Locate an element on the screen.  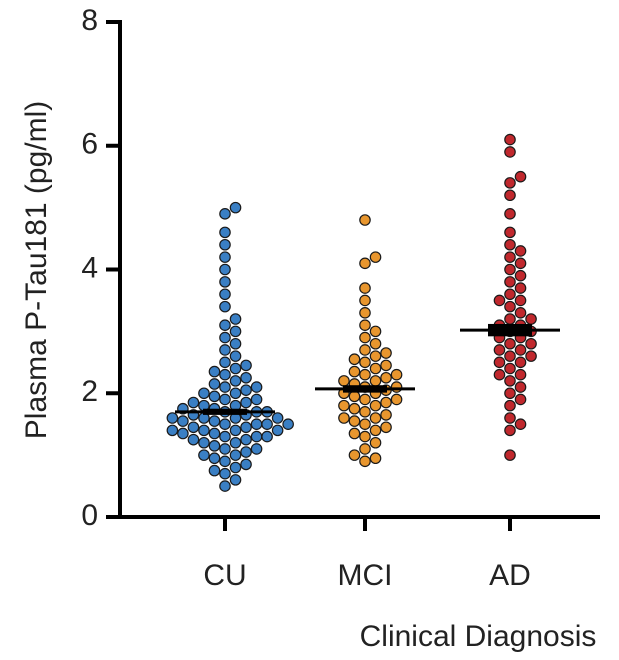
x-tick-label: MCI is located at coordinates (365, 575).